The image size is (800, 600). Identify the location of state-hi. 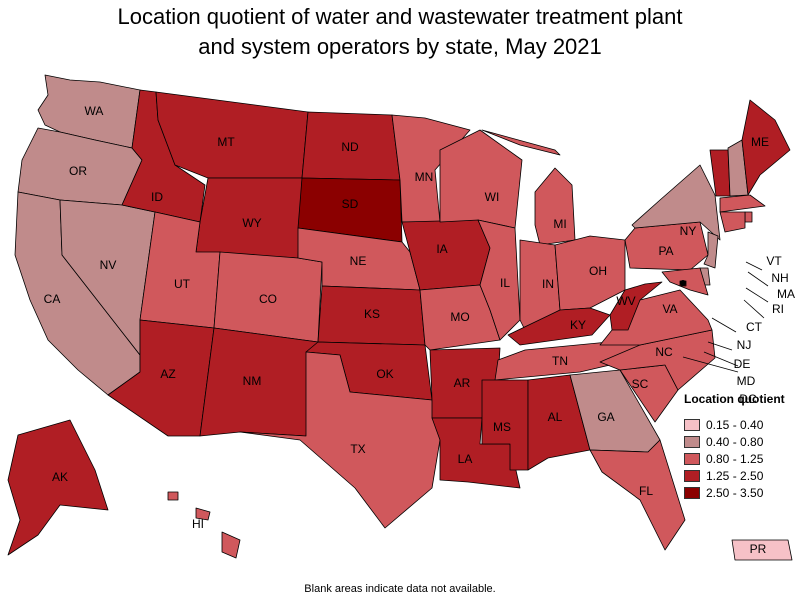
(204, 525).